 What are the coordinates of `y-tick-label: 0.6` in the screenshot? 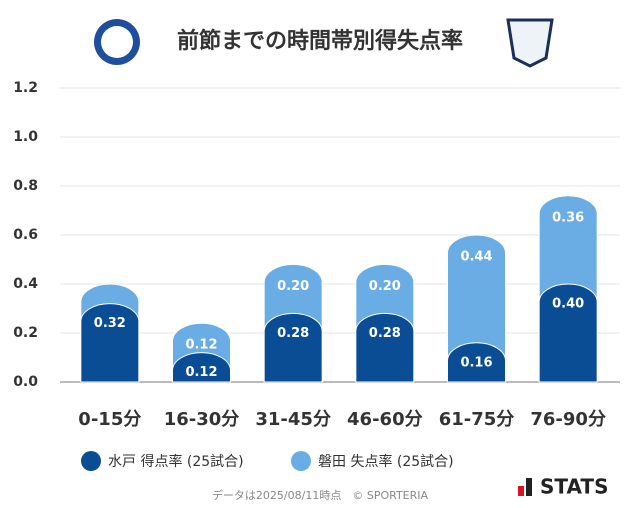 It's located at (25, 235).